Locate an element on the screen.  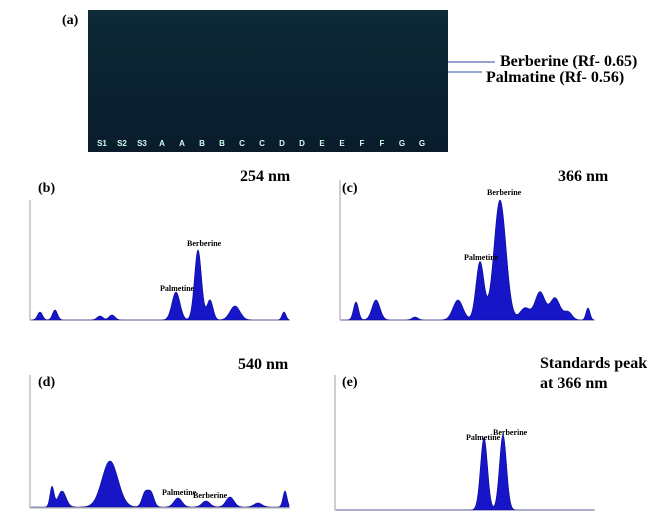
lane-label: S3 is located at coordinates (142, 143).